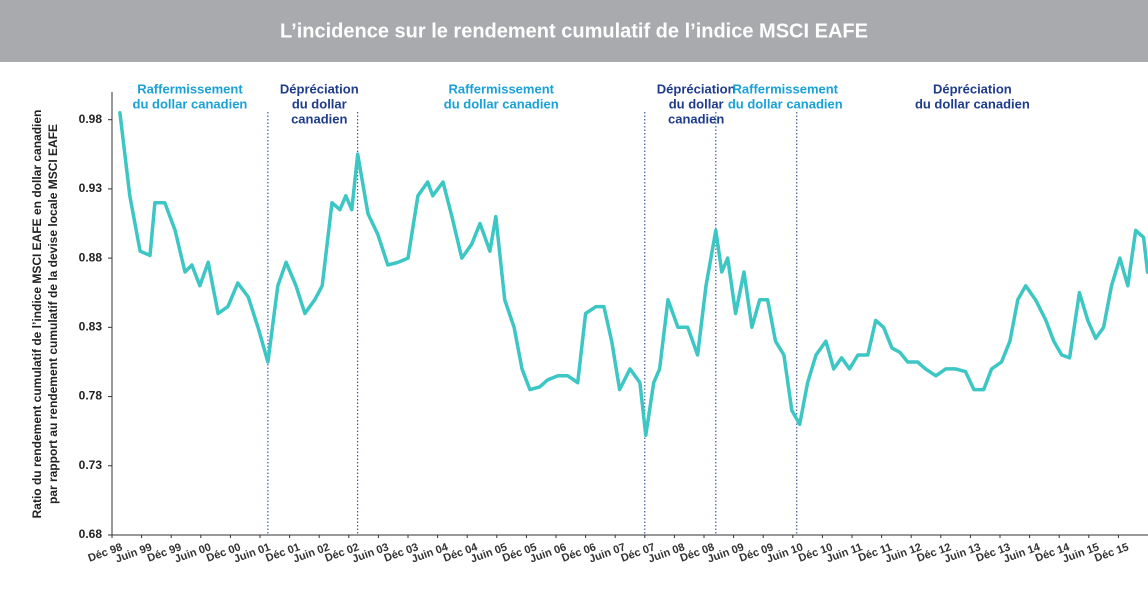 The height and width of the screenshot is (608, 1148). What do you see at coordinates (91, 119) in the screenshot?
I see `y-tick-label: 0.98` at bounding box center [91, 119].